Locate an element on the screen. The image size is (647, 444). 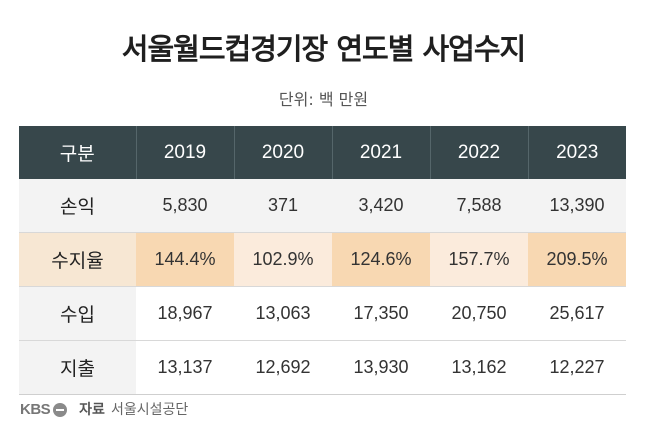
row-label: 수지율 is located at coordinates (77, 259).